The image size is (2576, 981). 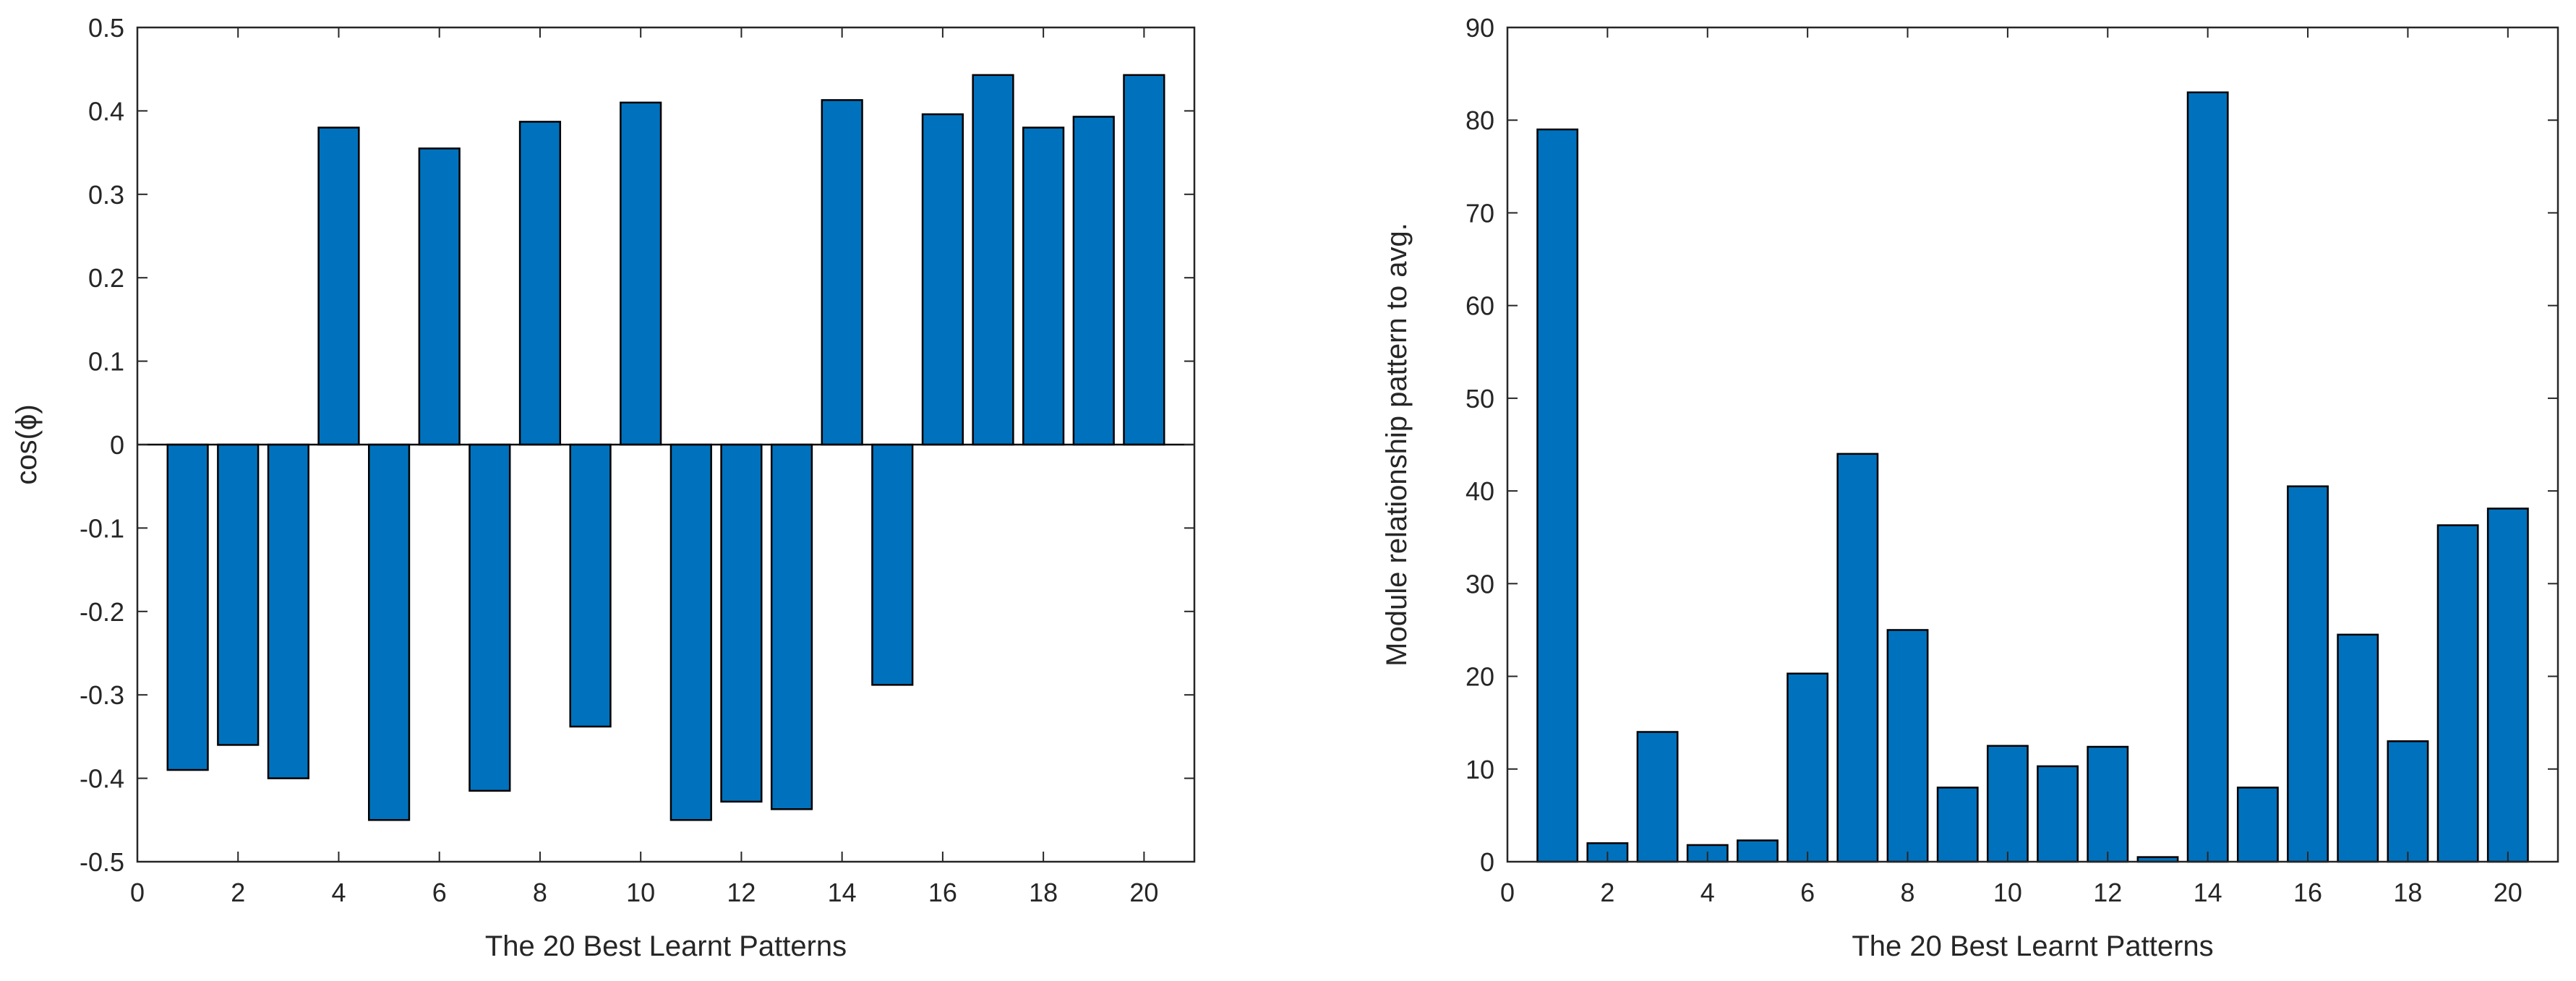 What do you see at coordinates (2508, 892) in the screenshot?
I see `right-x-tick-label: 20` at bounding box center [2508, 892].